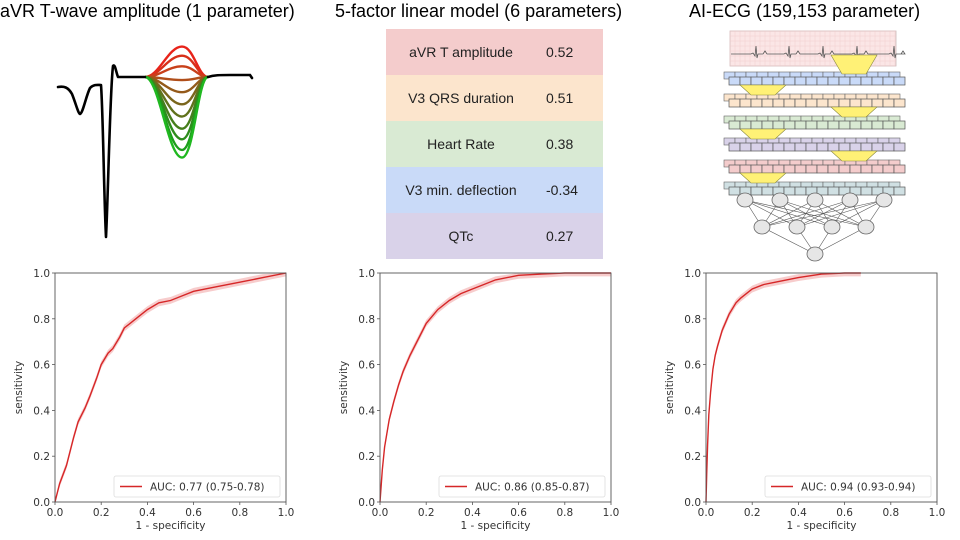 The width and height of the screenshot is (960, 540). Describe the element at coordinates (461, 144) in the screenshot. I see `feature-name: Heart Rate` at that location.